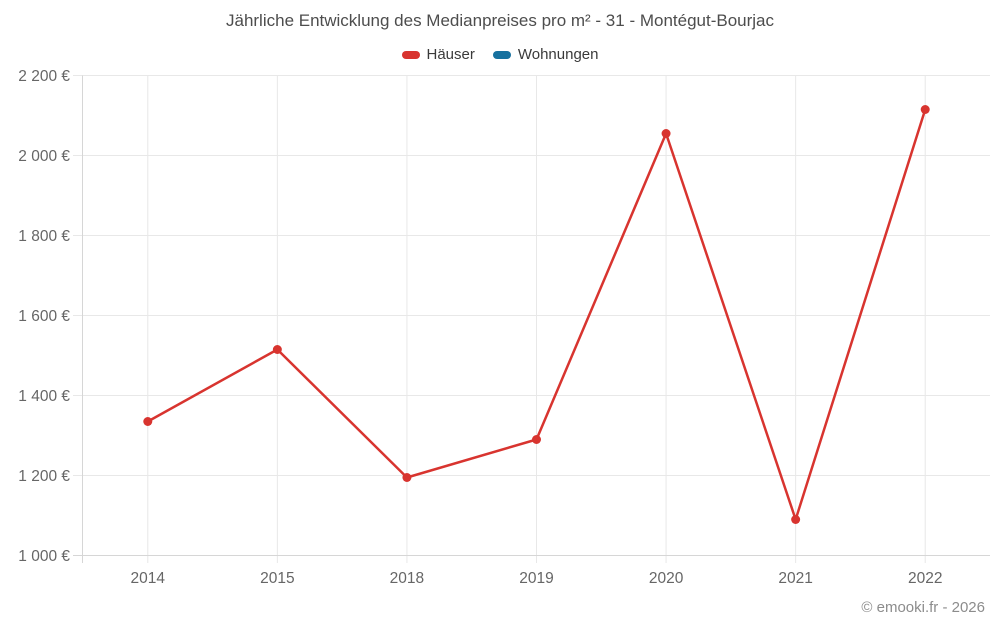 Image resolution: width=1000 pixels, height=625 pixels. I want to click on legend-item-haeuser: Häuser, so click(438, 54).